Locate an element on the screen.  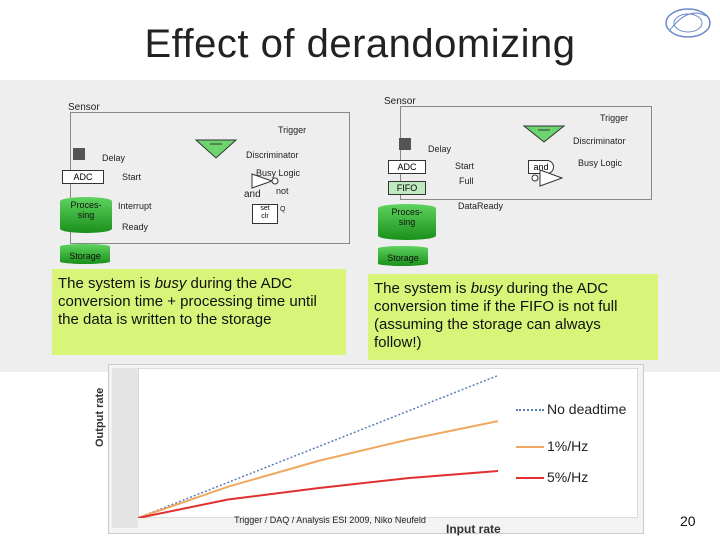
right-busy-logic-label: Busy Logic is located at coordinates (600, 163).